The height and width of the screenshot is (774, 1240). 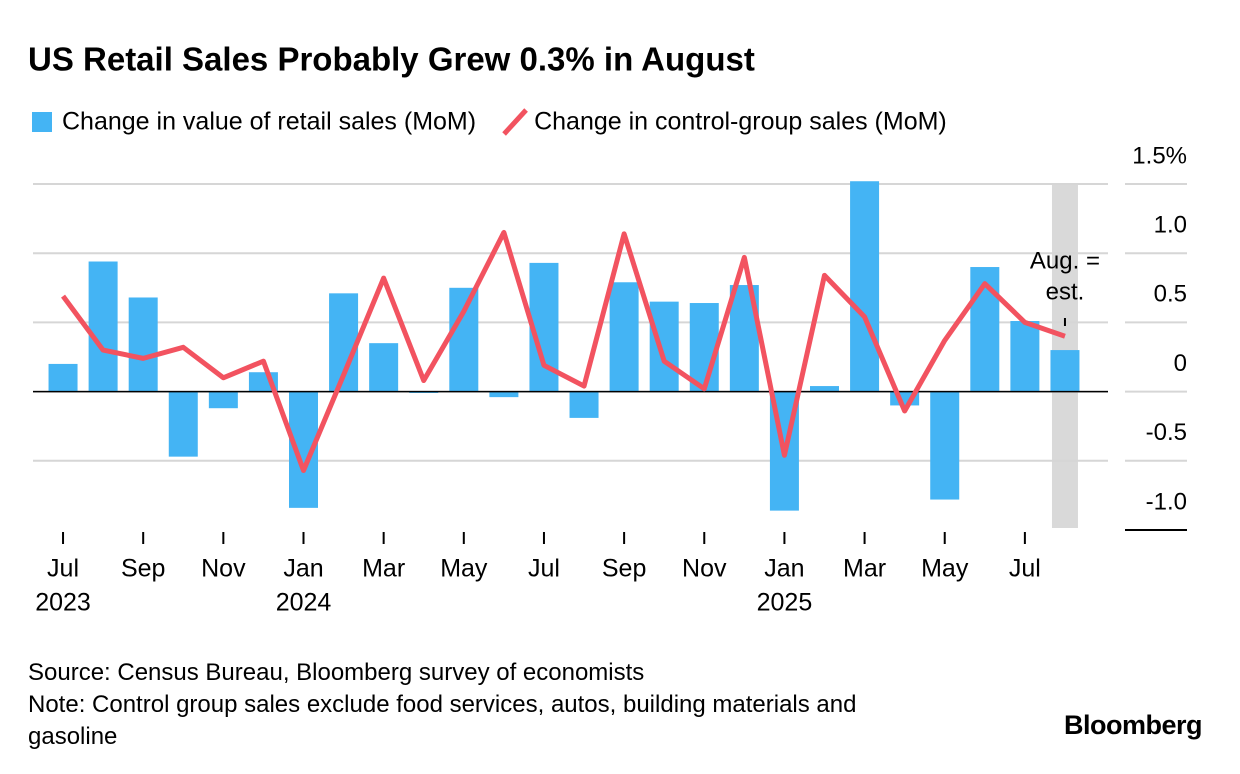 What do you see at coordinates (1159, 155) in the screenshot?
I see `y-tick-label: 1.5%` at bounding box center [1159, 155].